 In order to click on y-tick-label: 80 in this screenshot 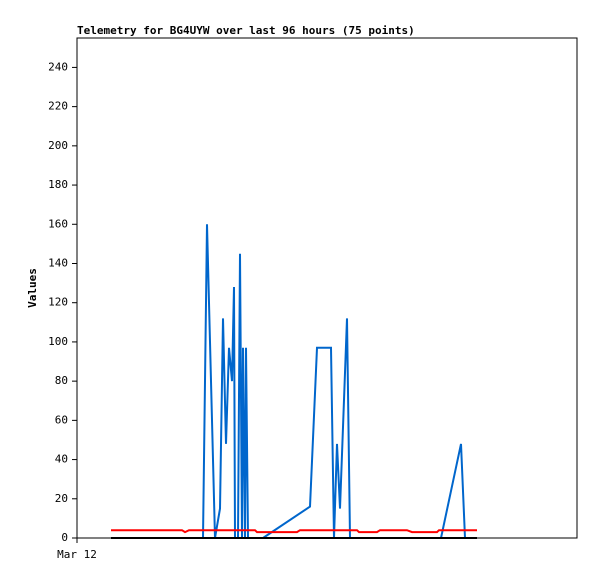, I will do `click(61, 380)`.